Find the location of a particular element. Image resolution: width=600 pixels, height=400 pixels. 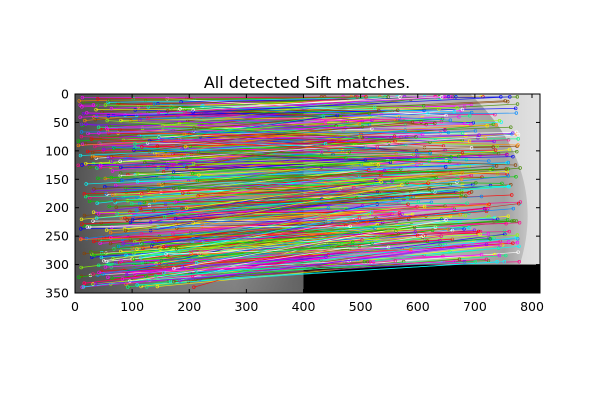

y-tick-label: 300 is located at coordinates (57, 264).